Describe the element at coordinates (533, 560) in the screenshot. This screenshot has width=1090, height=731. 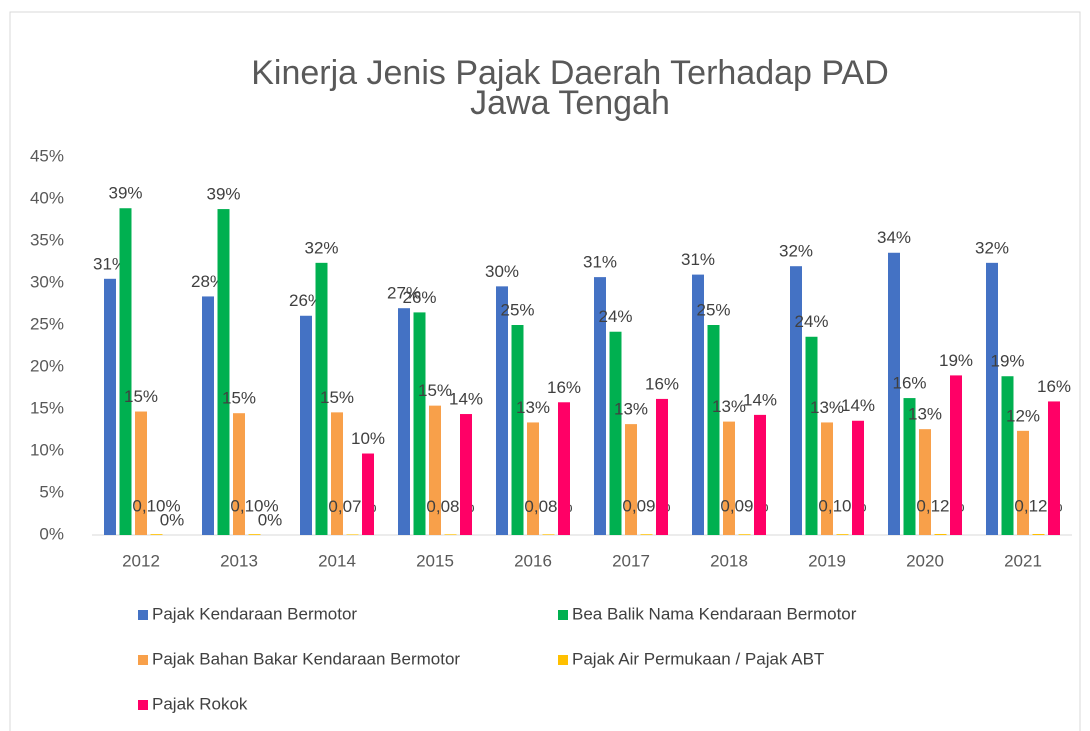
I see `x-tick-label: 2016` at that location.